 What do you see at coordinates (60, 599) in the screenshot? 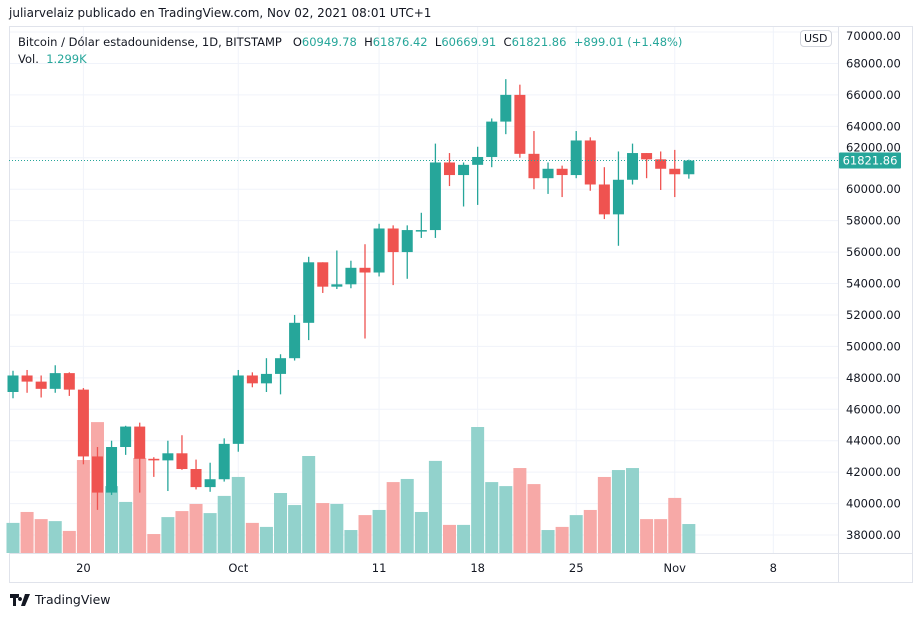
I see `tradingview-logo: TradingView` at bounding box center [60, 599].